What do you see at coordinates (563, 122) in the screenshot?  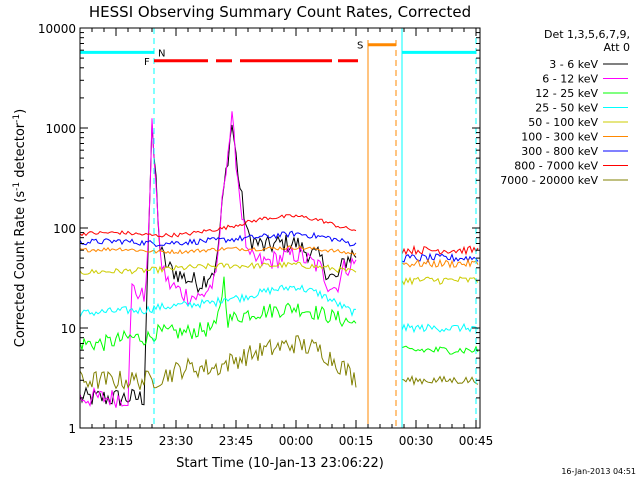 I see `legend-label-4: 50 - 100 keV` at bounding box center [563, 122].